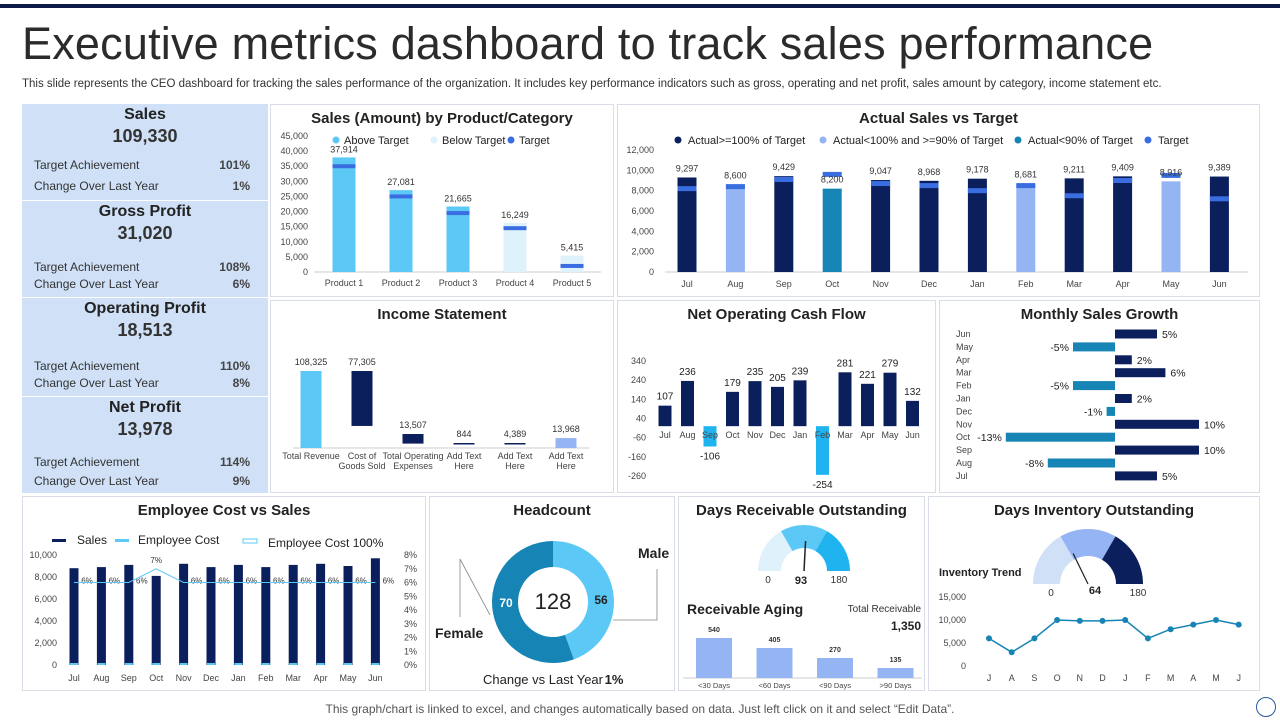 This screenshot has height=720, width=1280. I want to click on legend-label: Actual<90% of Target, so click(1080, 141).